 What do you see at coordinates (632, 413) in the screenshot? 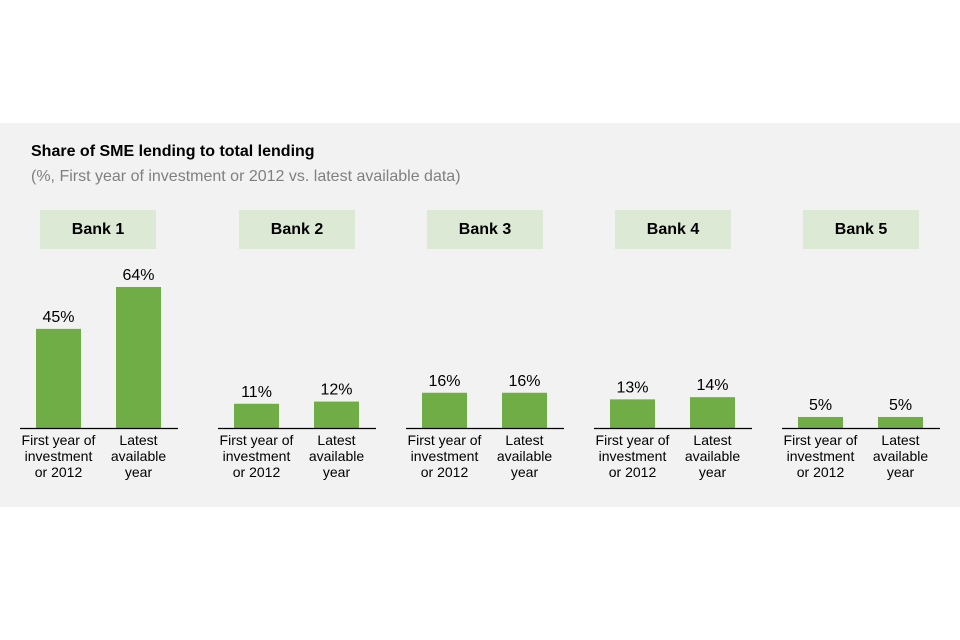
I see `bar-bank-4-first-year` at bounding box center [632, 413].